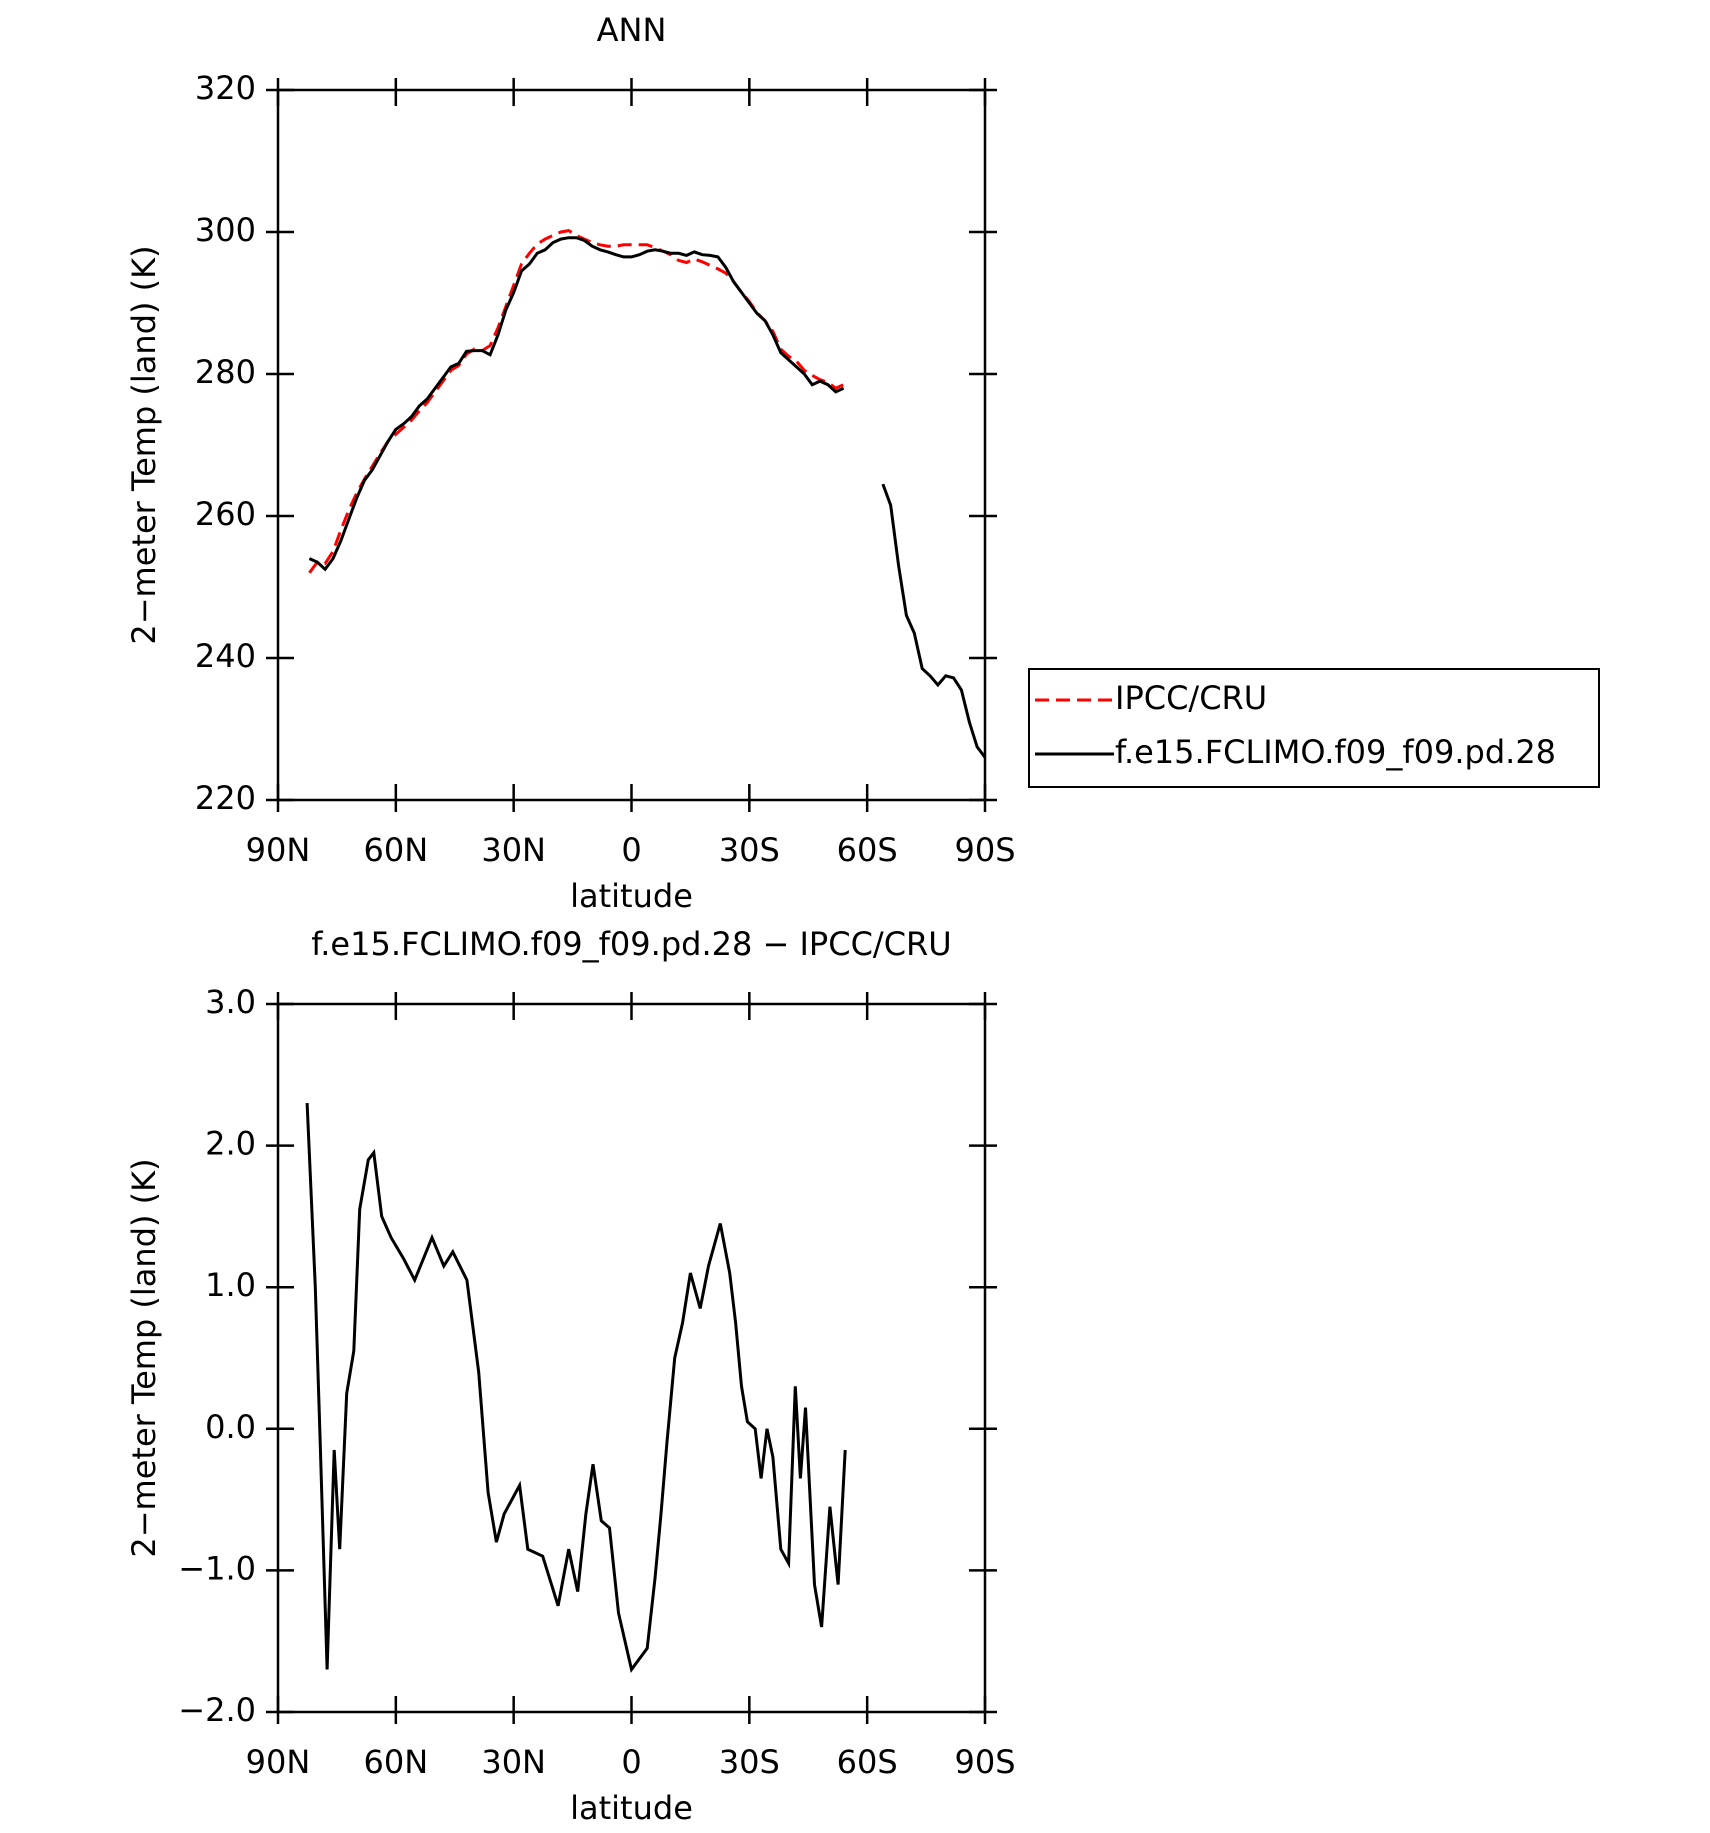 This screenshot has width=1710, height=1833. What do you see at coordinates (1191, 698) in the screenshot?
I see `legend-label: IPCC/CRU` at bounding box center [1191, 698].